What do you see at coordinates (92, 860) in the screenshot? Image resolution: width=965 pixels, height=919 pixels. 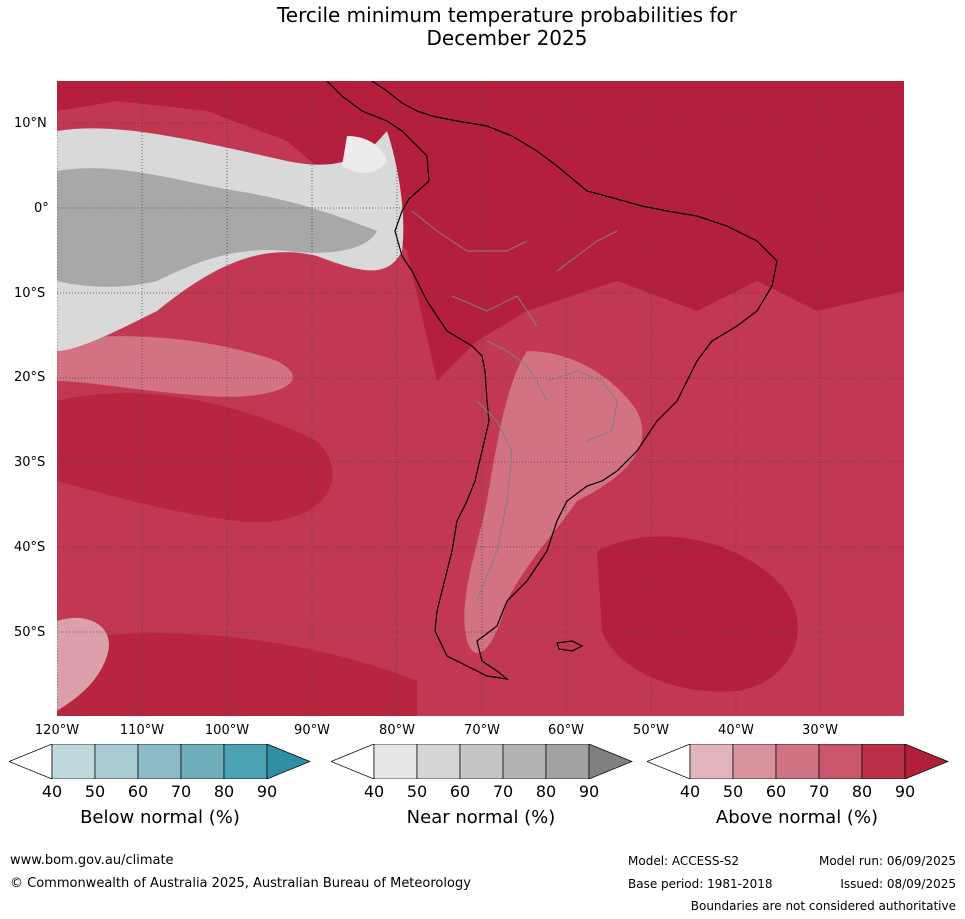 I see `footer-website: www.bom.gov.au/climate` at bounding box center [92, 860].